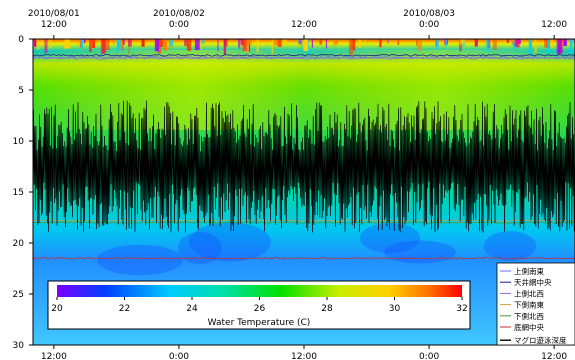 The image size is (575, 360). Describe the element at coordinates (18, 295) in the screenshot. I see `y-tick-label: 25` at that location.